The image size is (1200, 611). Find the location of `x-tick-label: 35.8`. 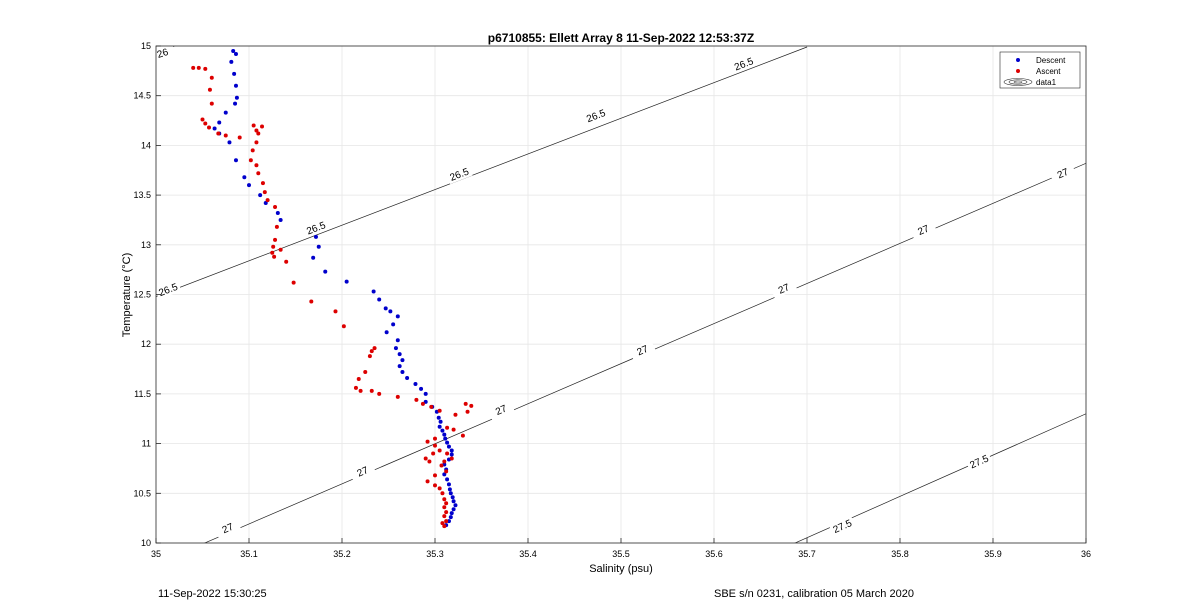

x-tick-label: 35.8 is located at coordinates (900, 554).